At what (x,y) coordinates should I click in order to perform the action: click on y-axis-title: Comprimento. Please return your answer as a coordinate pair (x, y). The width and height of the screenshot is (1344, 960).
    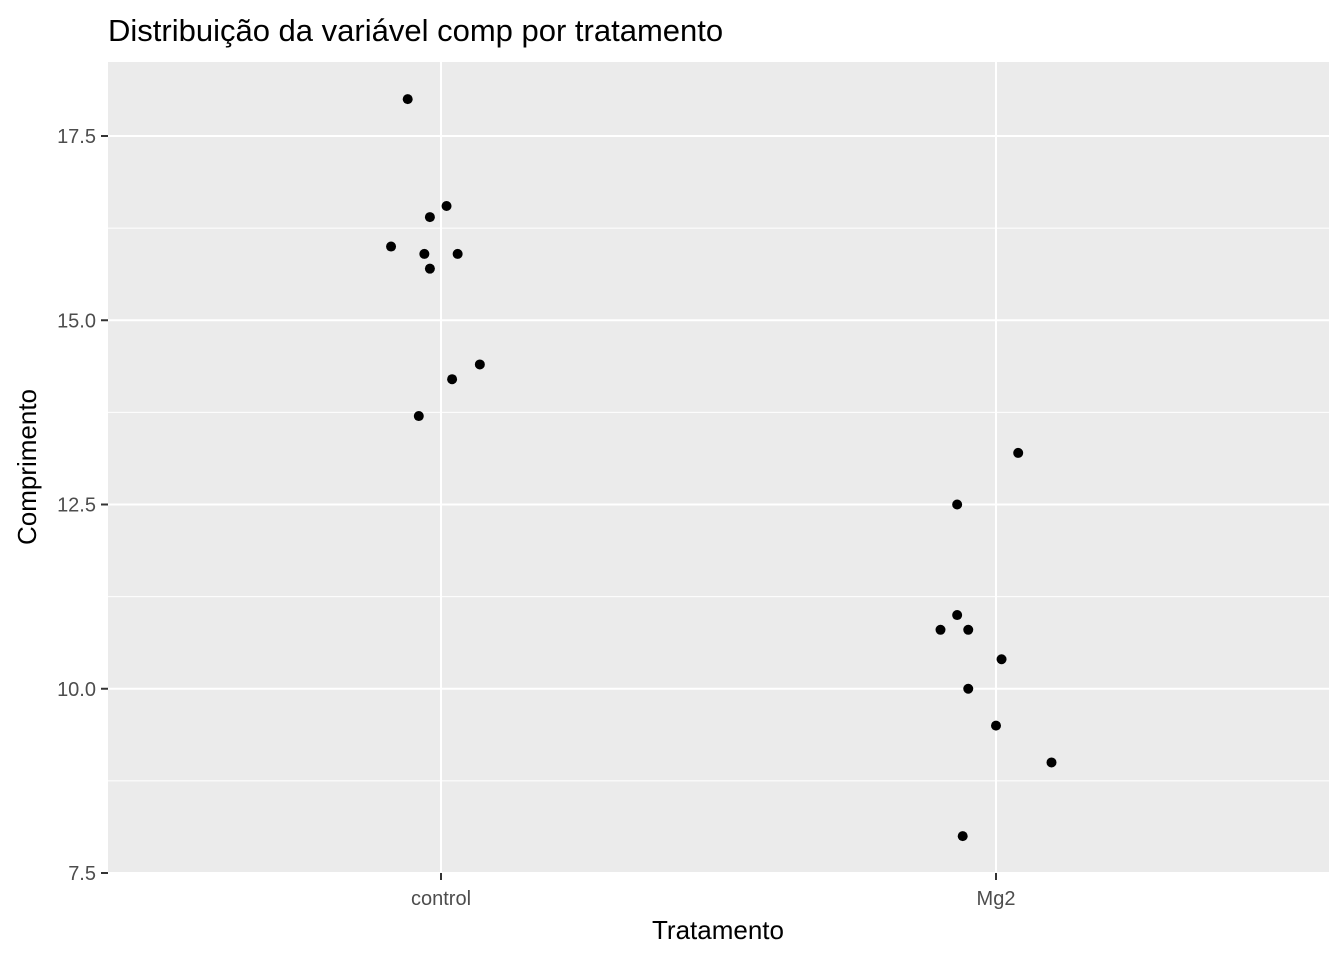
    Looking at the image, I should click on (27, 467).